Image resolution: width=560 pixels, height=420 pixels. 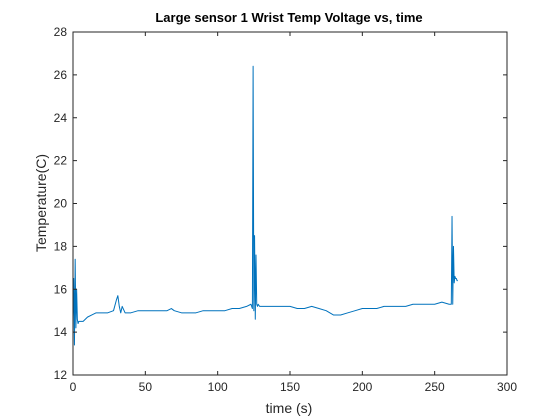 What do you see at coordinates (289, 408) in the screenshot?
I see `x-axis-label: time (s)` at bounding box center [289, 408].